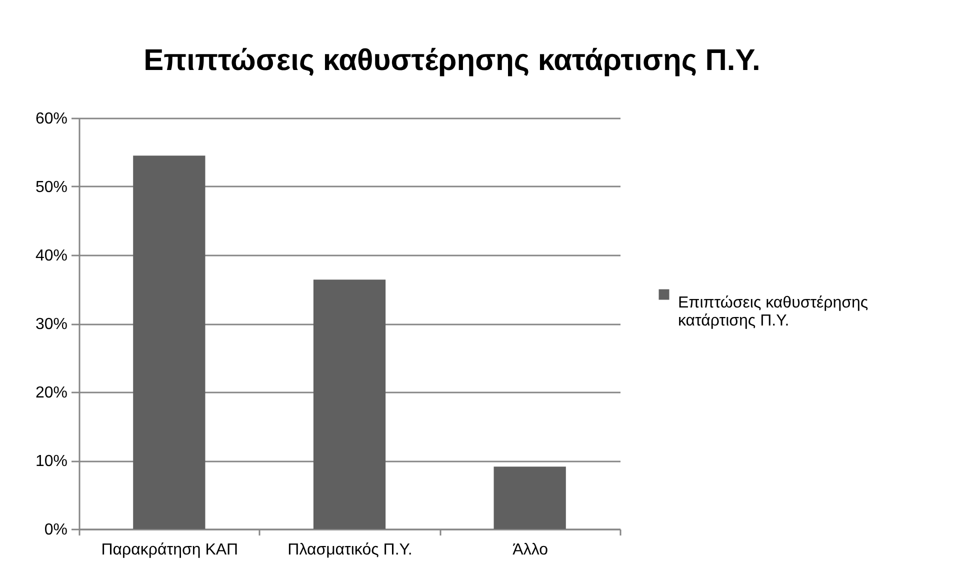  Describe the element at coordinates (350, 550) in the screenshot. I see `x-tick-label: Πλασματικός Π.Υ.` at that location.